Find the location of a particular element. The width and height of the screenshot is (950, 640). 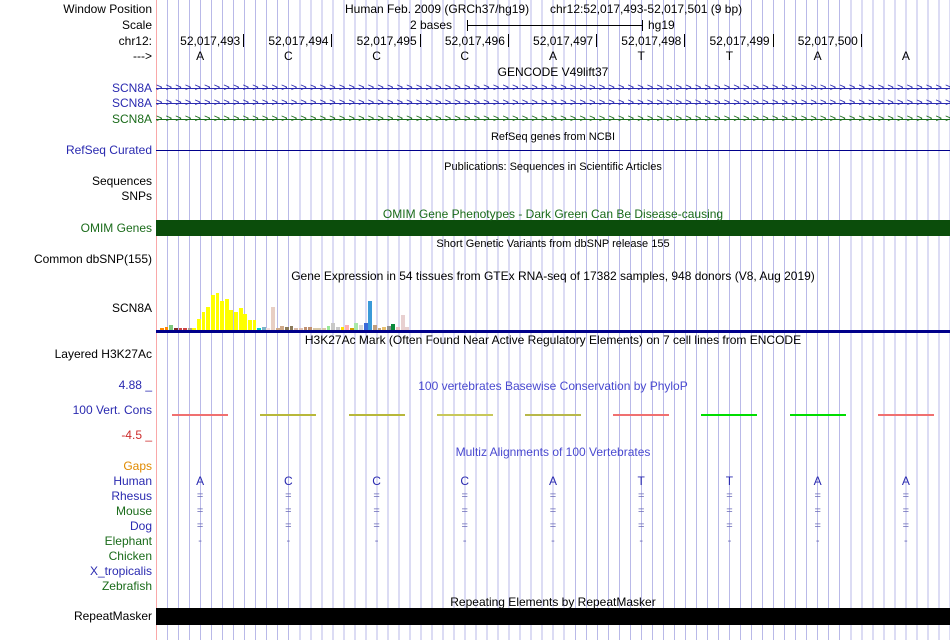

multiz-row-elephant: --------- is located at coordinates (553, 541).